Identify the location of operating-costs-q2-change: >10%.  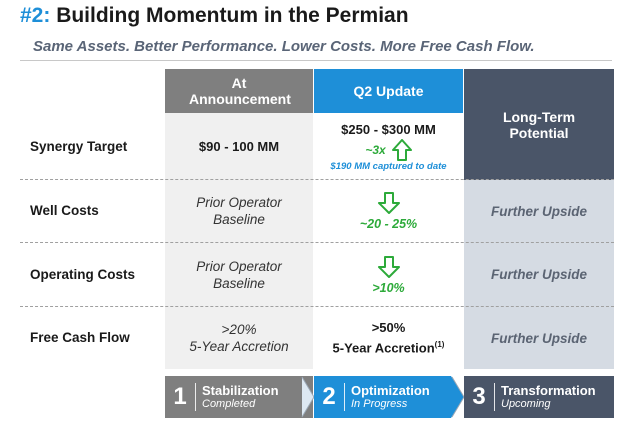
(388, 287).